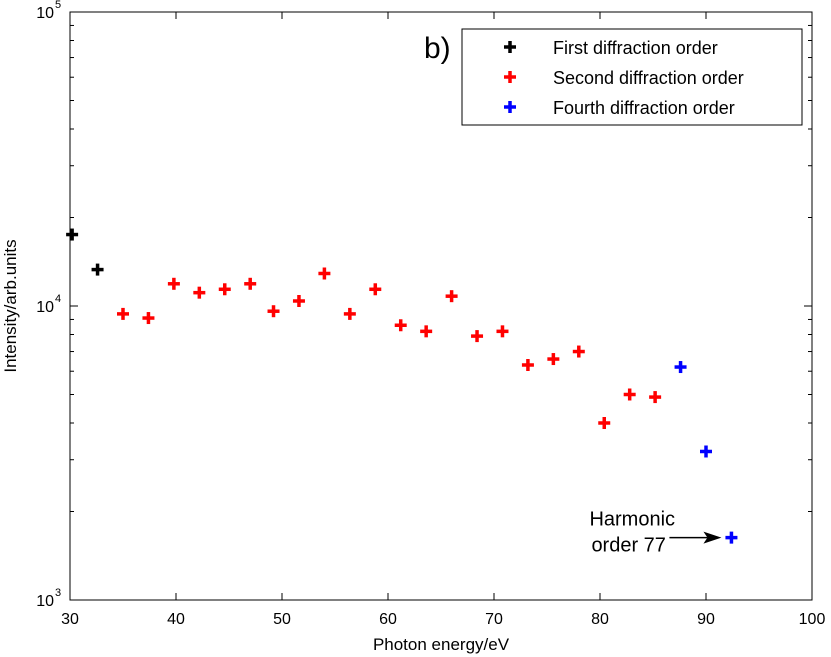  I want to click on y-tick-label-exponent: 3, so click(58, 593).